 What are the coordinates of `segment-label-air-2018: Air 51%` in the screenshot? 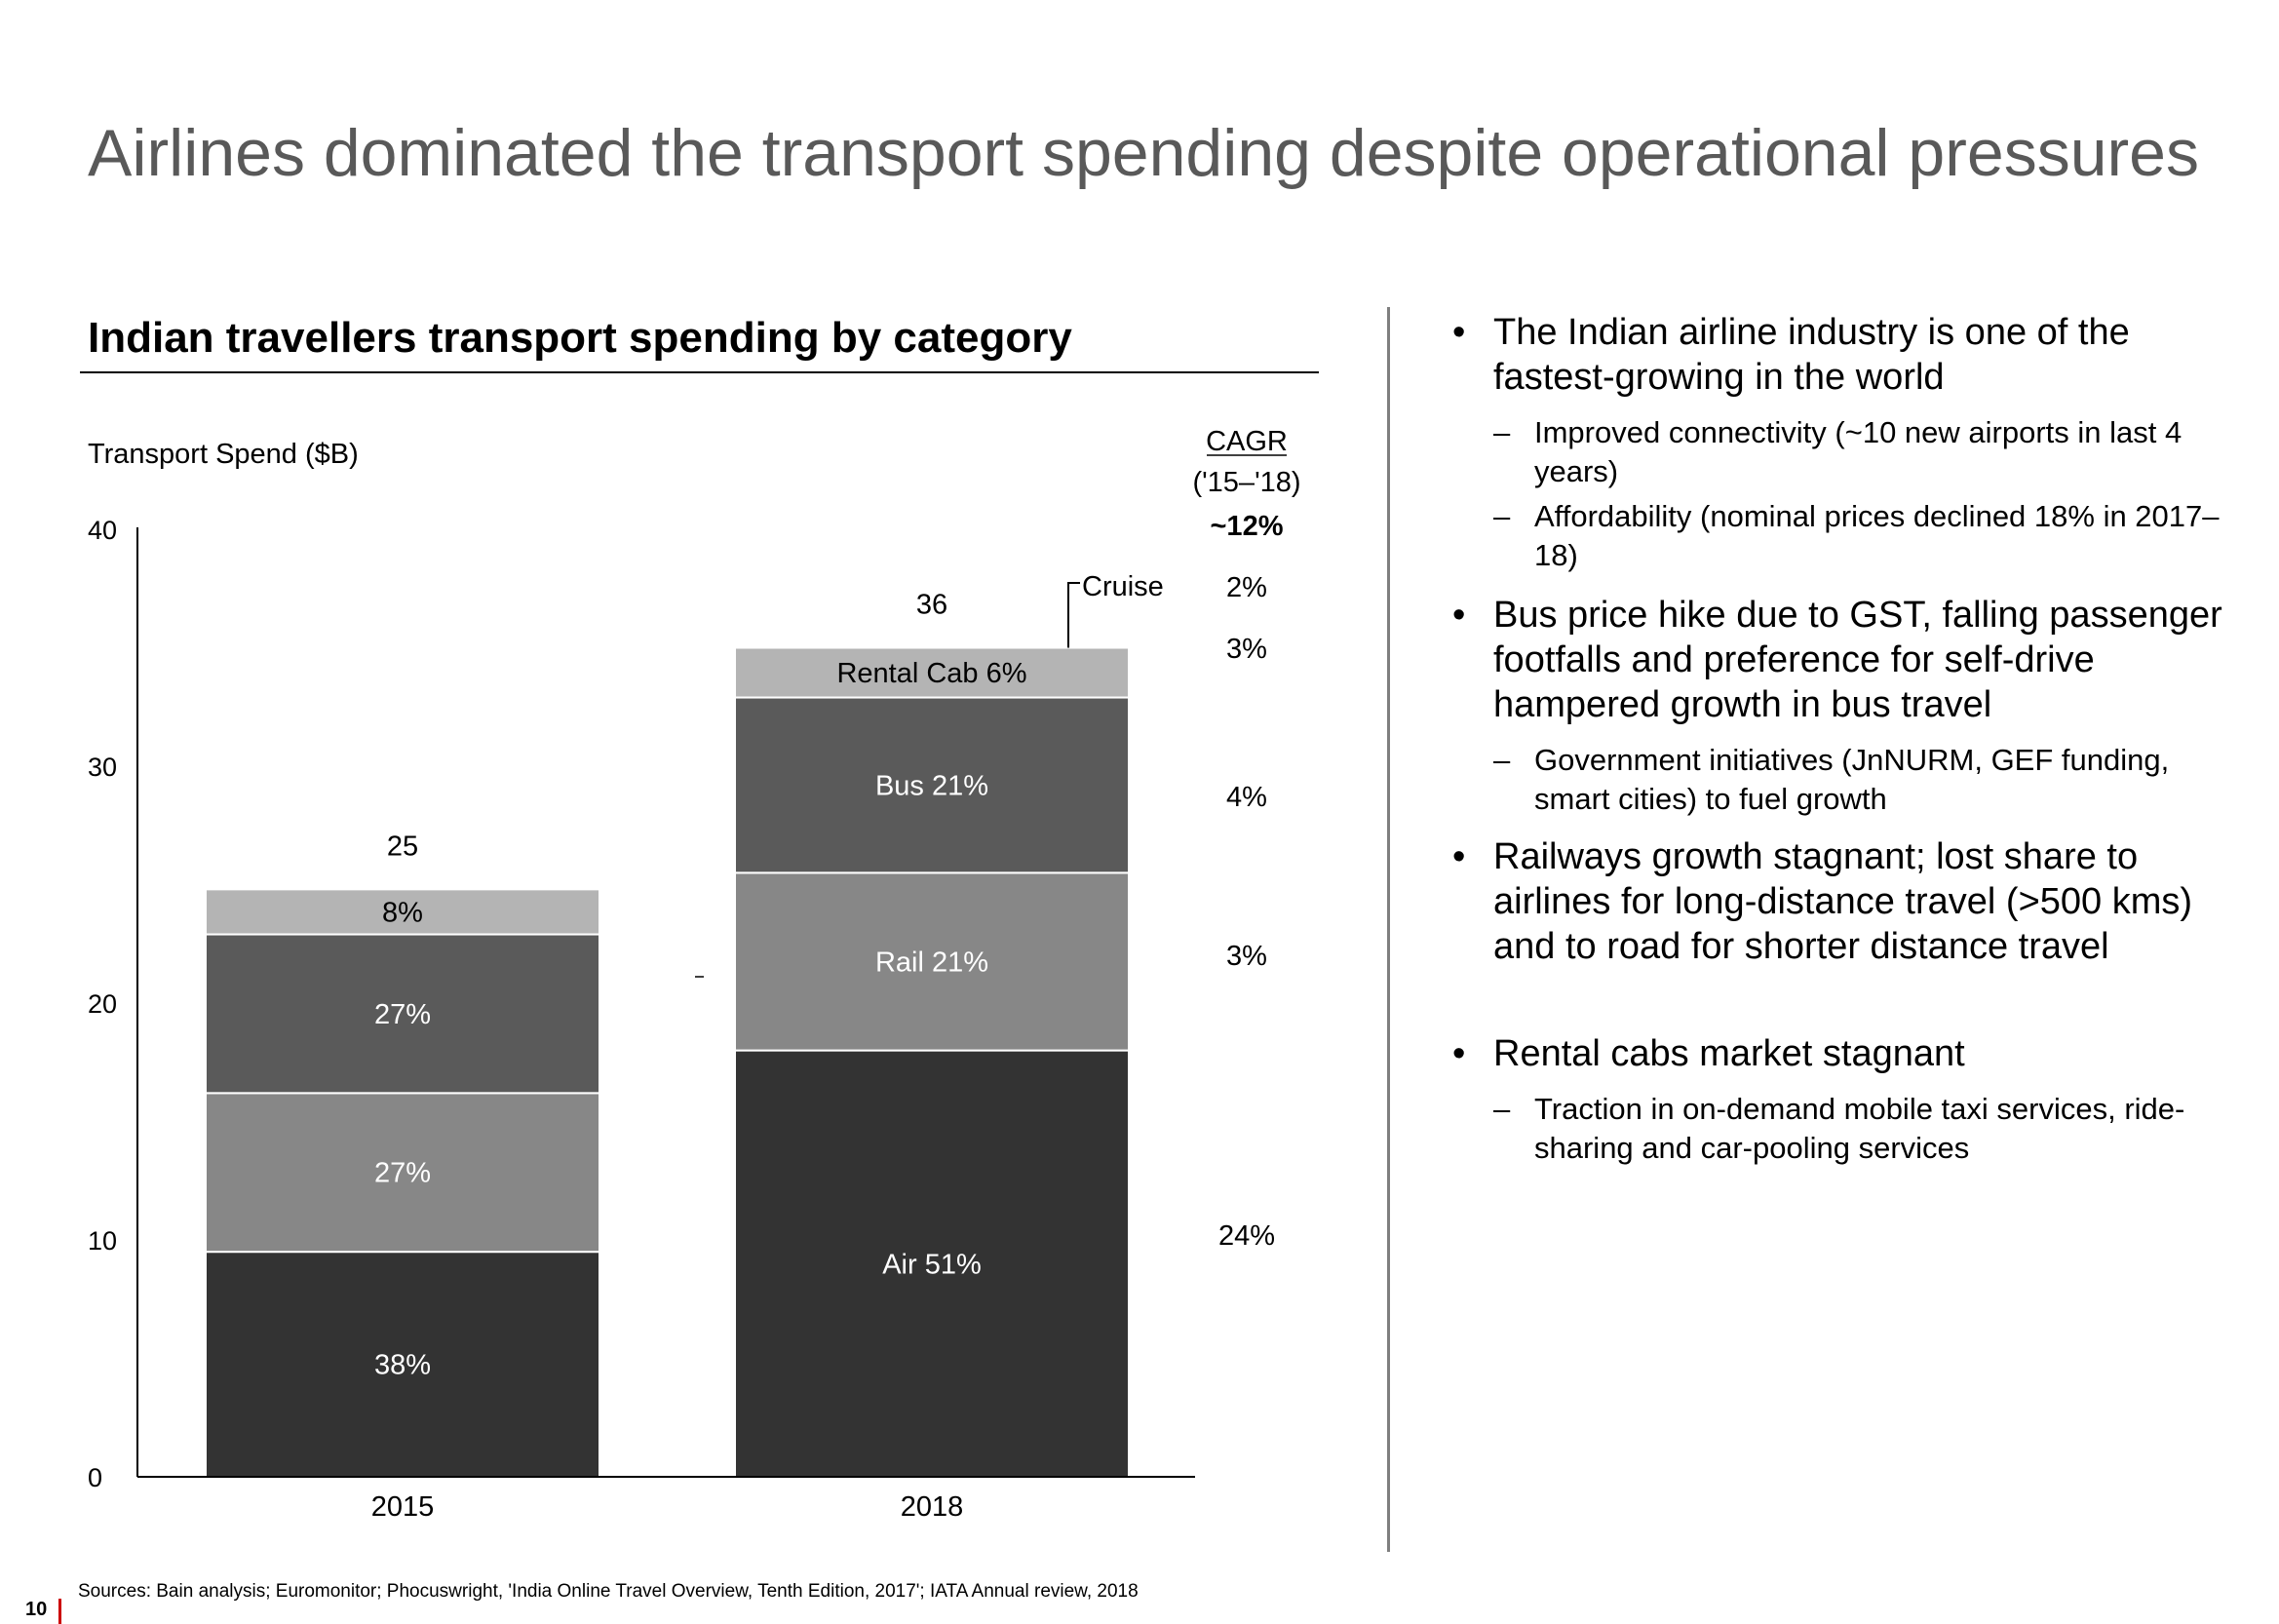 It's located at (932, 1265).